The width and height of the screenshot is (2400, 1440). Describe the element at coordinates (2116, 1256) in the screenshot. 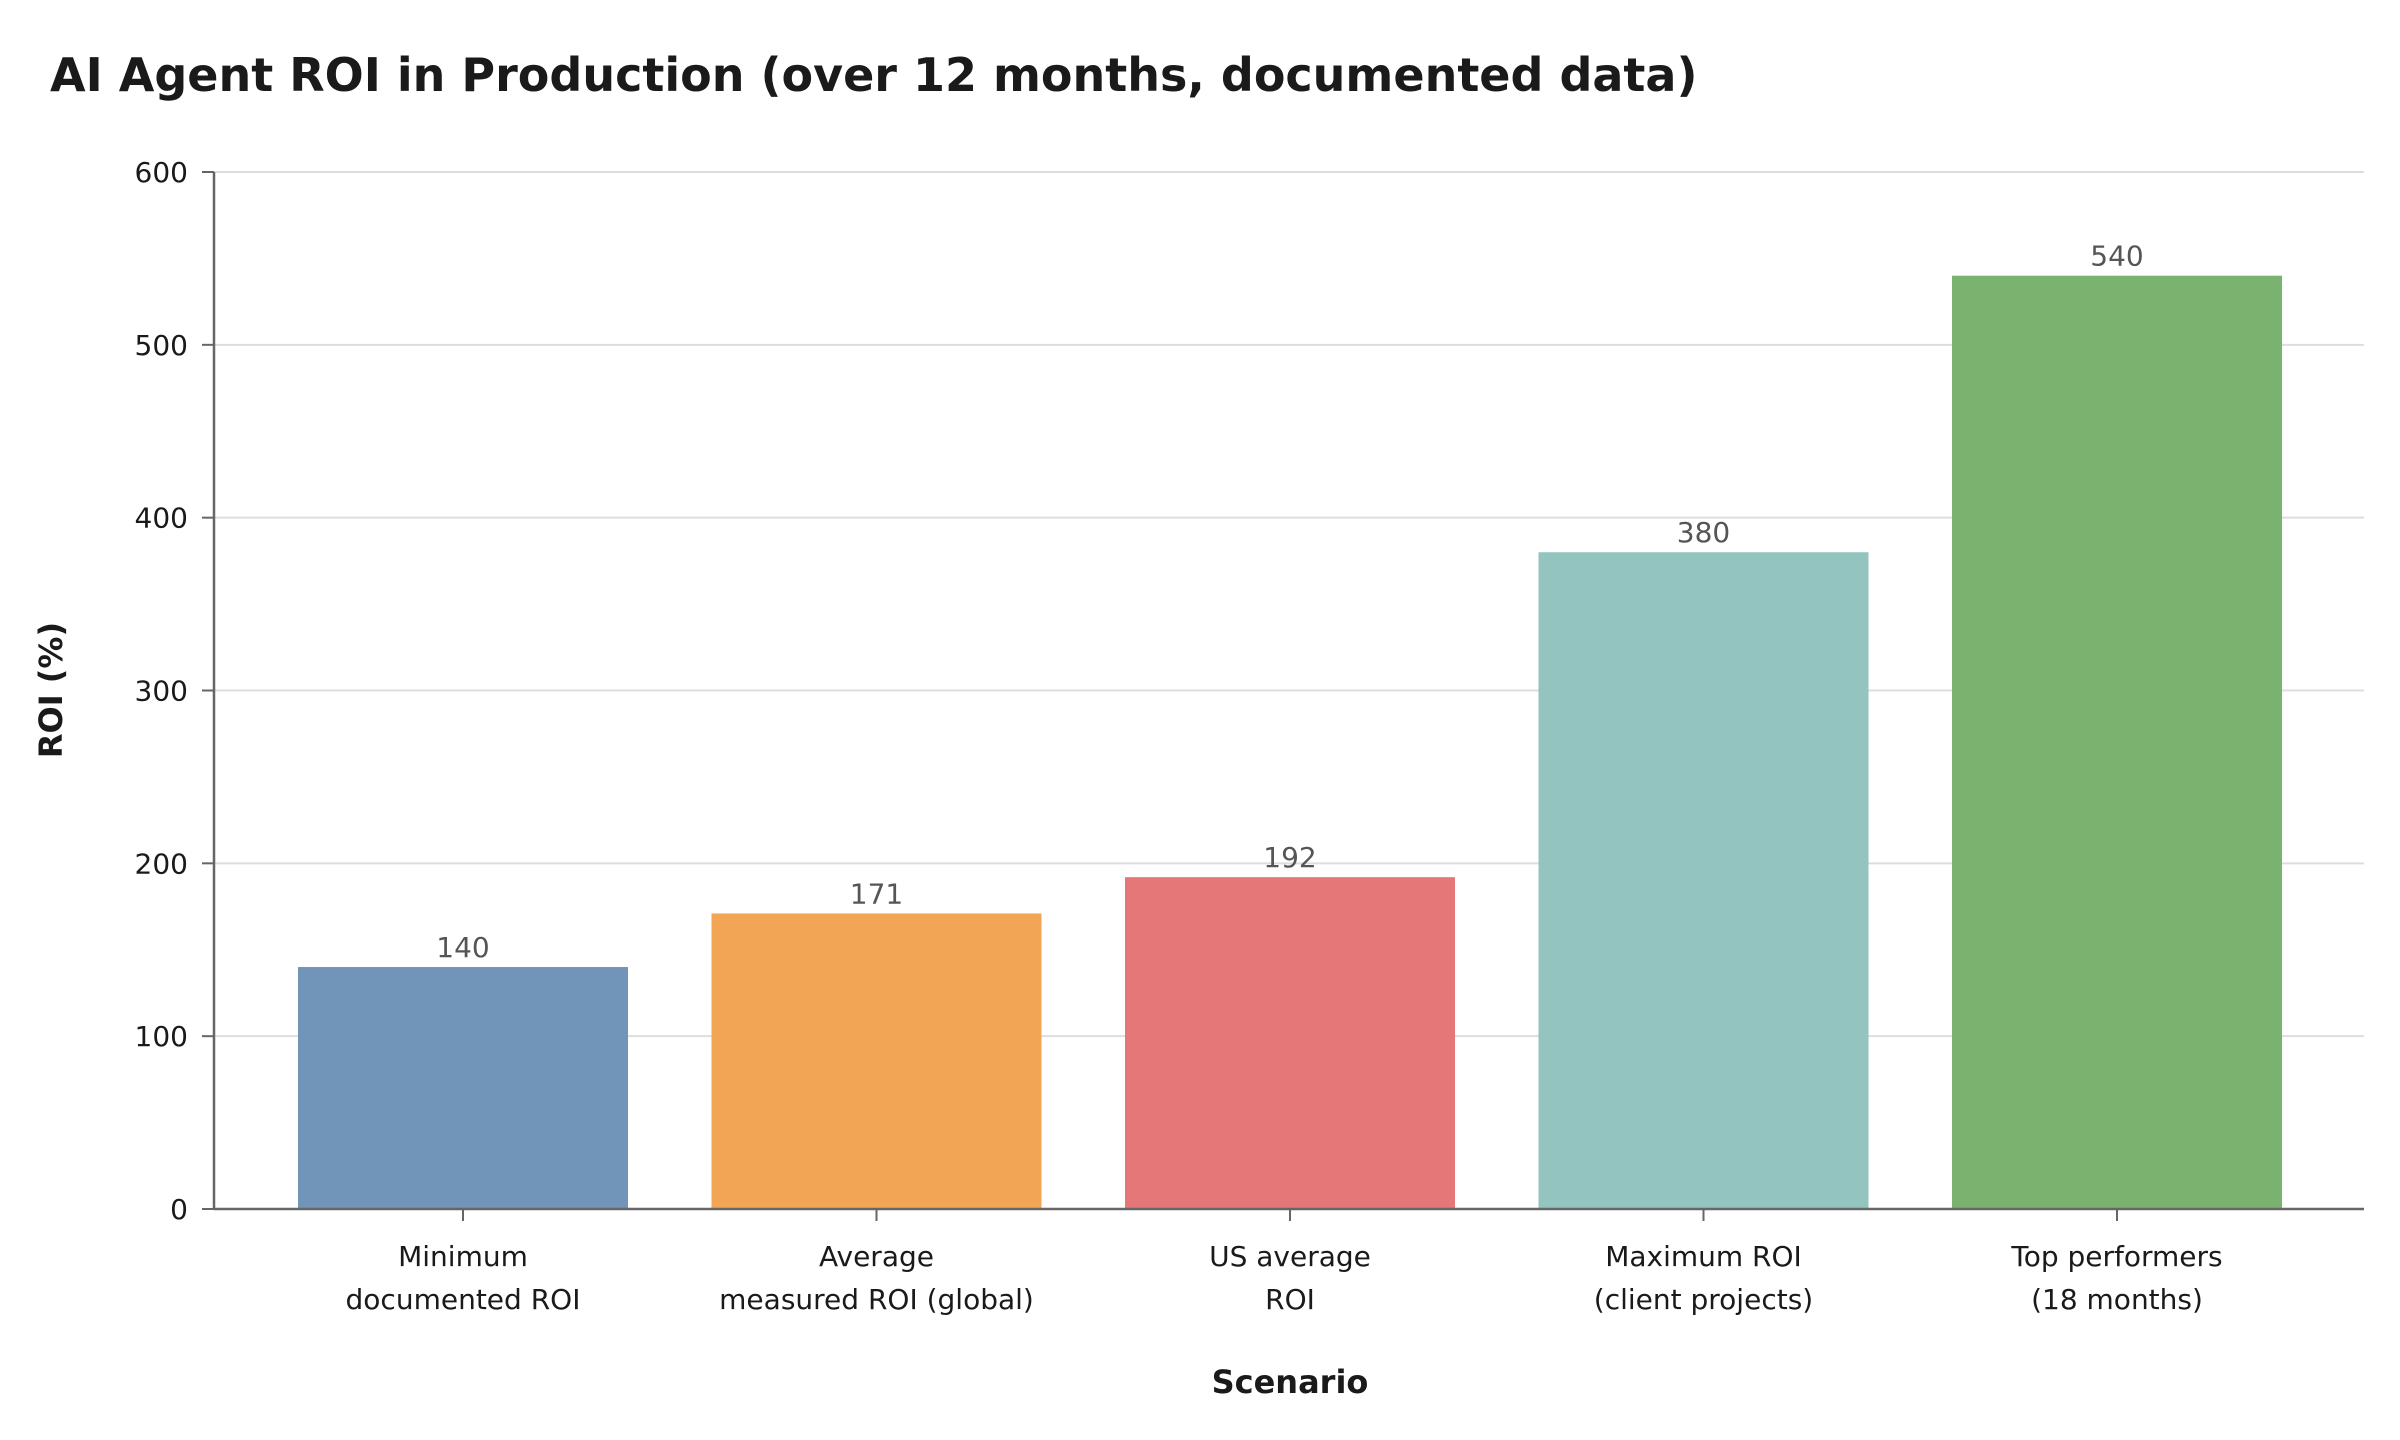

I see `x-tick-label: Top performers` at that location.